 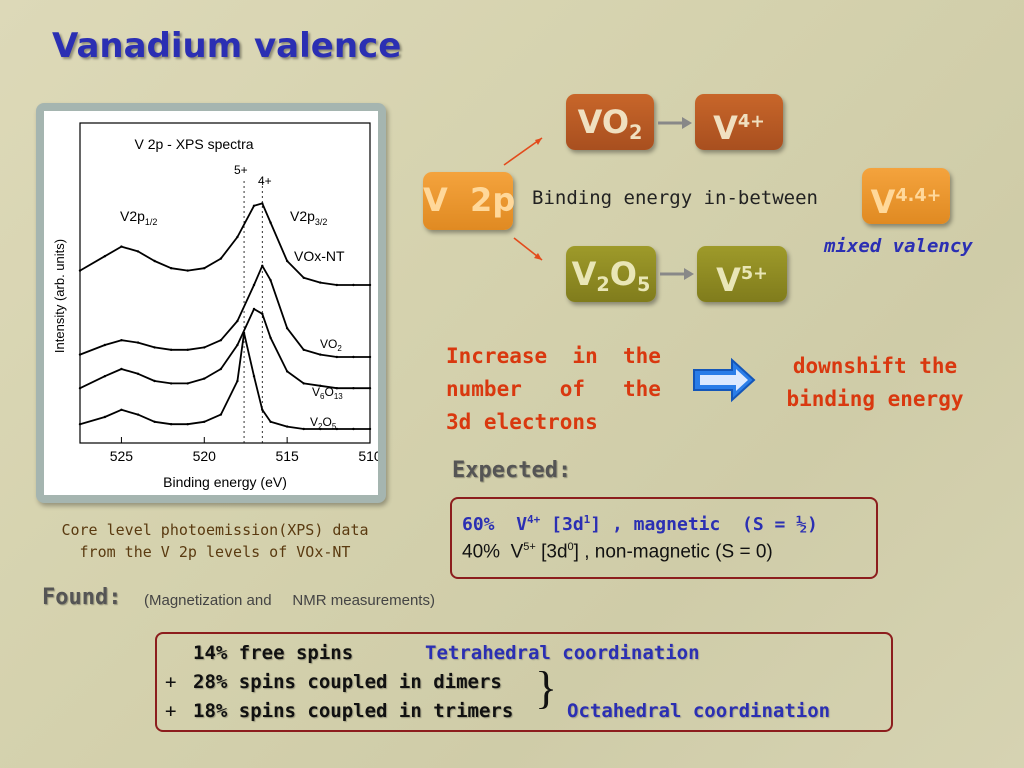 What do you see at coordinates (289, 600) in the screenshot?
I see `found-note: (Magnetization and NMR measurements)` at bounding box center [289, 600].